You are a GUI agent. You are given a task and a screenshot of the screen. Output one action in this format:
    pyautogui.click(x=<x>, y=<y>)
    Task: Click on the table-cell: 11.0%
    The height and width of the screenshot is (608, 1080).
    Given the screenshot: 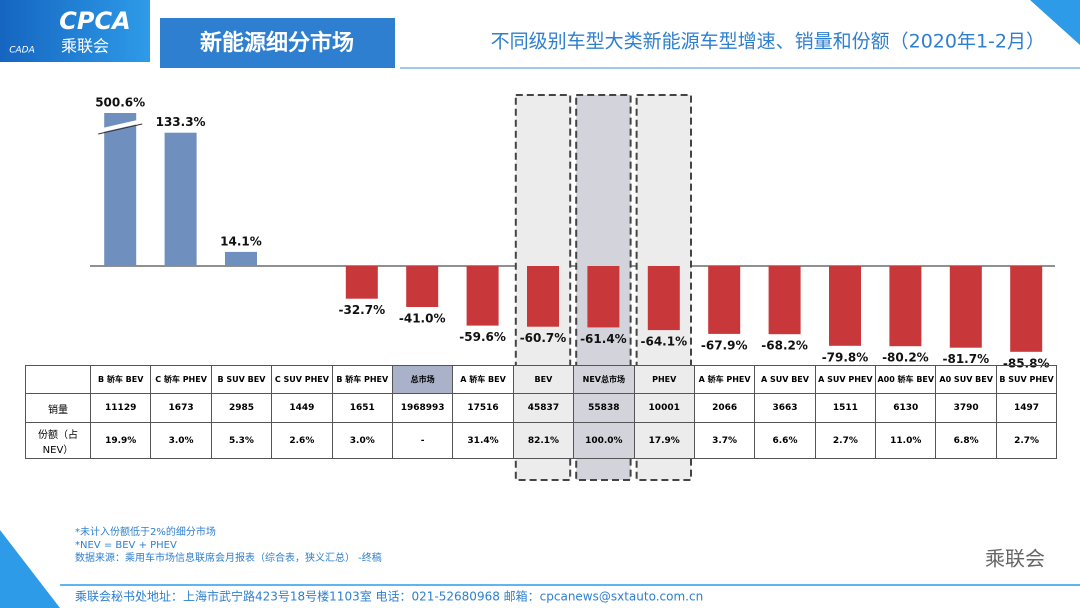 What is the action you would take?
    pyautogui.click(x=906, y=440)
    